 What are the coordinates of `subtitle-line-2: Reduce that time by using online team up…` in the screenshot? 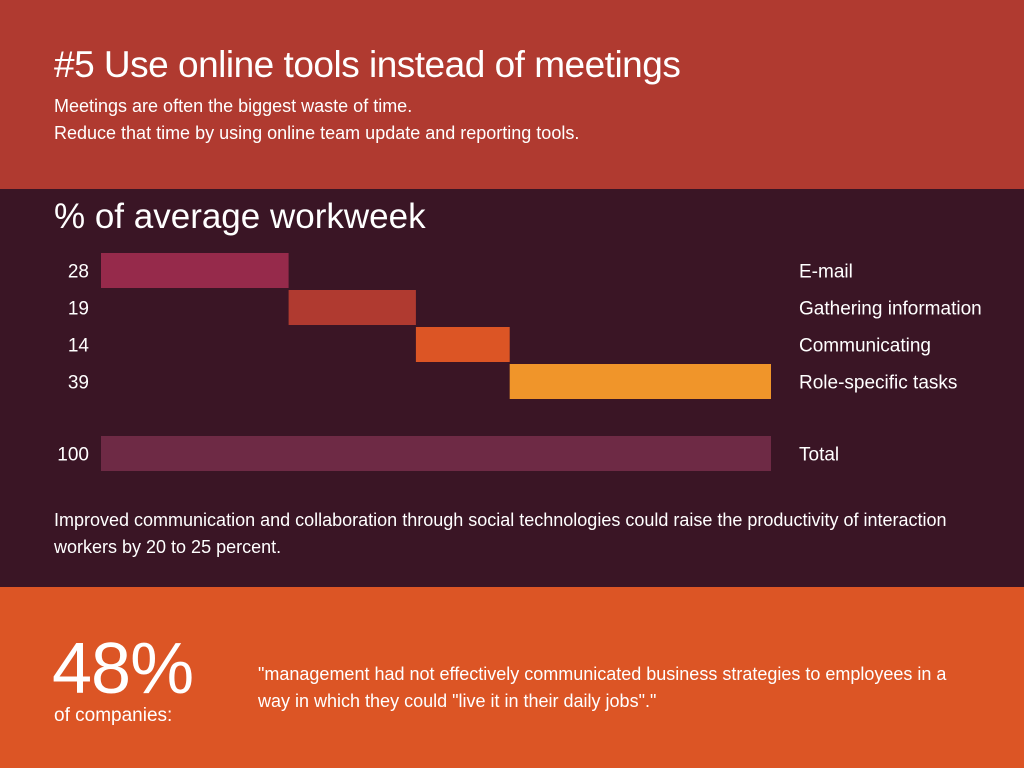 It's located at (317, 133).